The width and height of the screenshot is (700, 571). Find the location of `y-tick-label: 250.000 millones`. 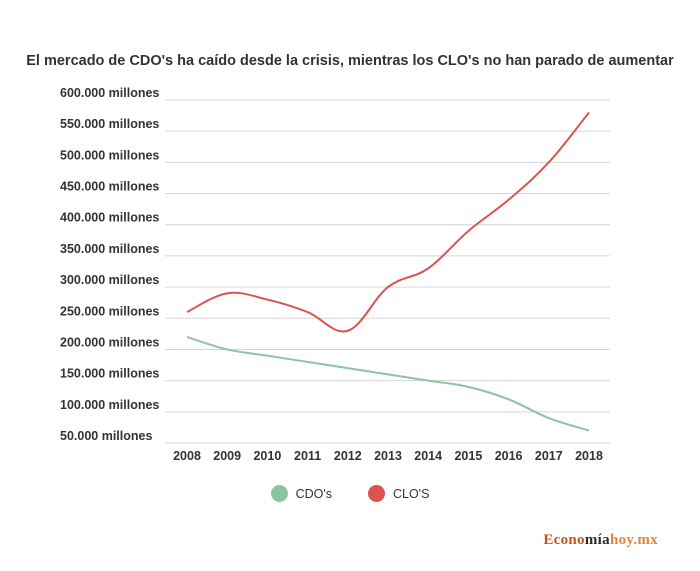

y-tick-label: 250.000 millones is located at coordinates (109, 311).